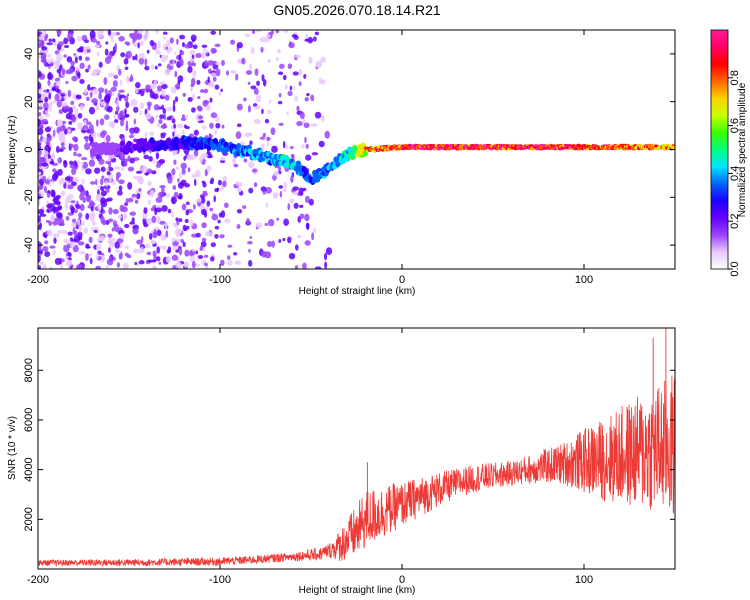 Image resolution: width=750 pixels, height=600 pixels. What do you see at coordinates (584, 580) in the screenshot?
I see `x-tick-label: 100` at bounding box center [584, 580].